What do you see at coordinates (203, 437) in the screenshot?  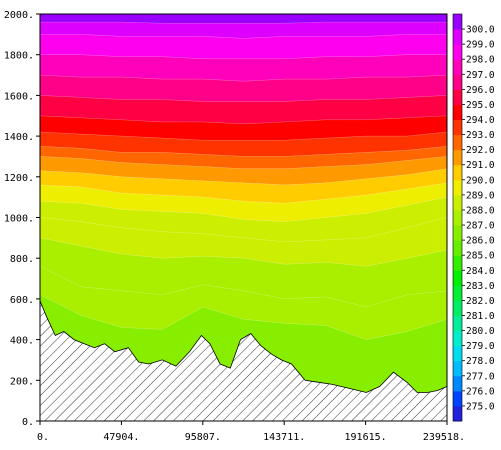 I see `x-tick-label: 95807.` at bounding box center [203, 437].